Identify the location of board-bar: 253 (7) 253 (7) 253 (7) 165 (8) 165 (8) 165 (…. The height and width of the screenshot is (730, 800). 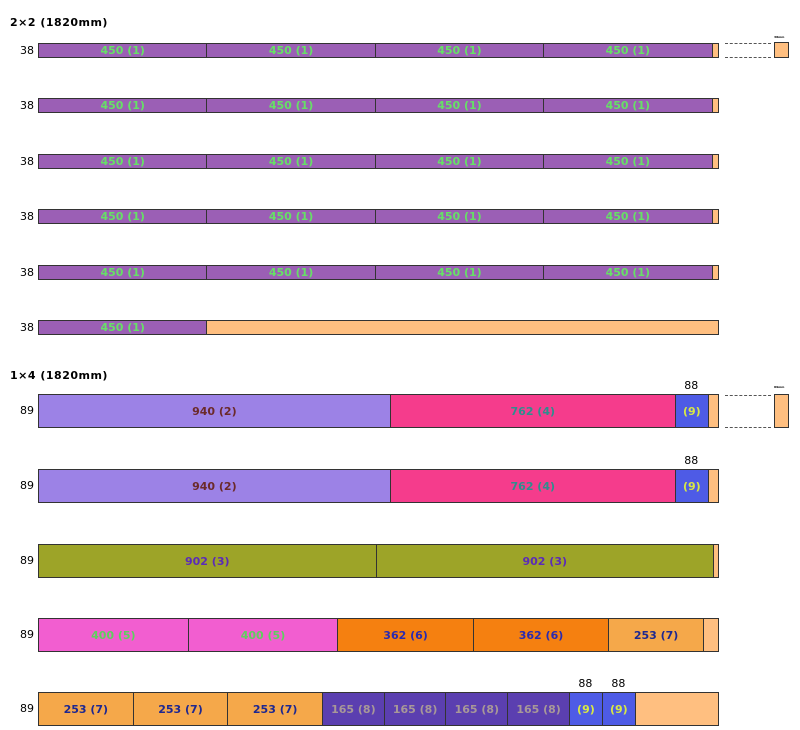
(378, 709).